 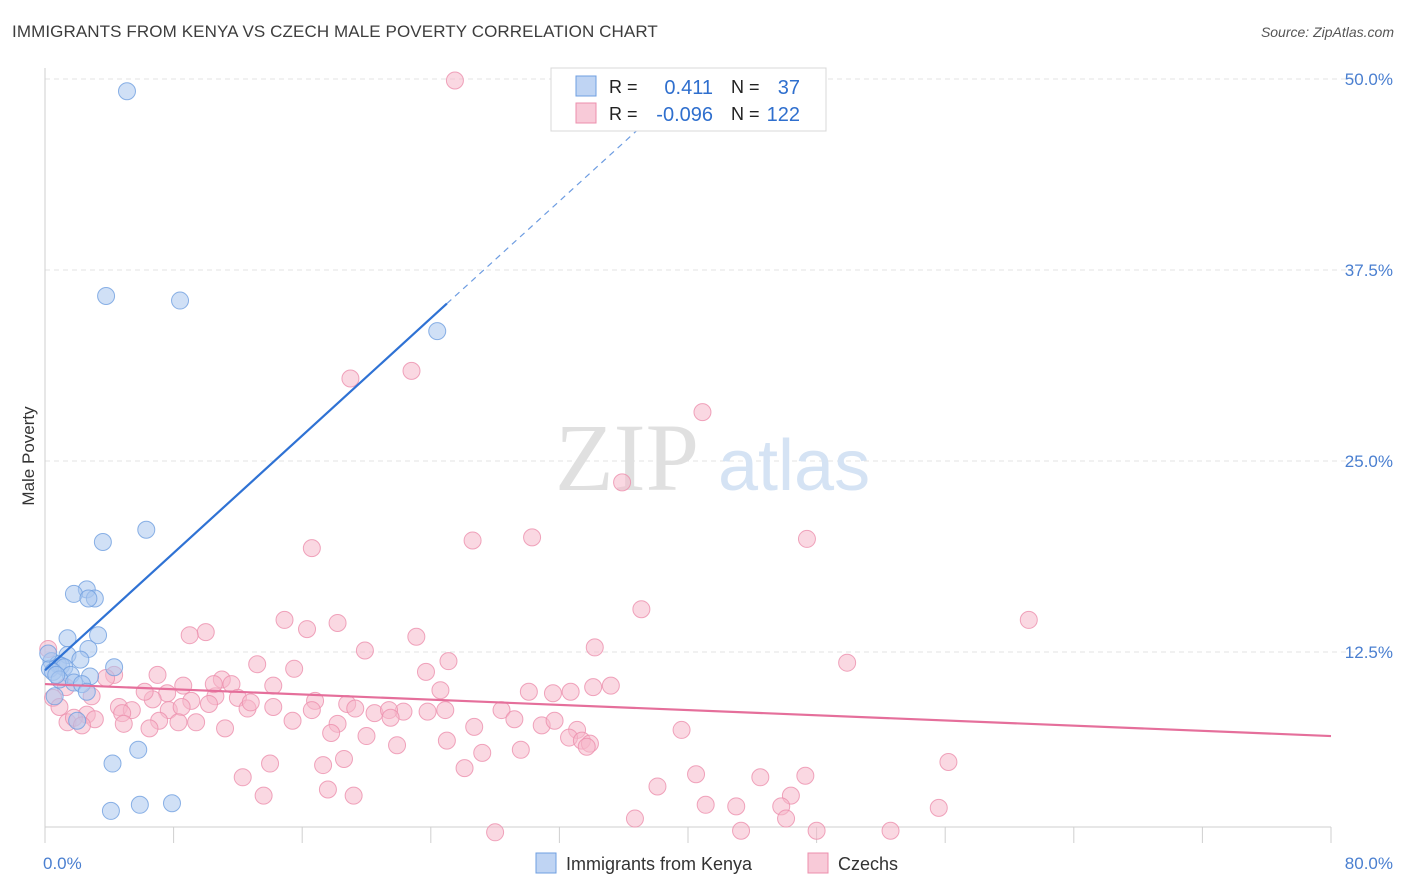 What do you see at coordinates (28, 456) in the screenshot?
I see `y-axis-title: Male Poverty` at bounding box center [28, 456].